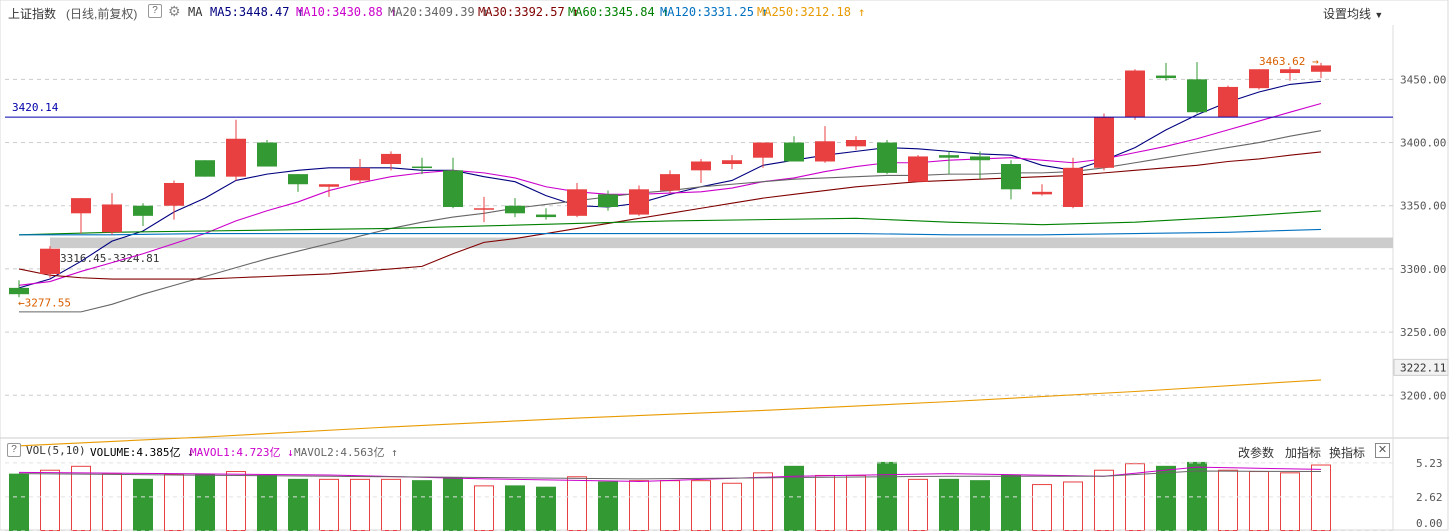  I want to click on gap-zone-label: 3316.45-3324.81, so click(109, 258).